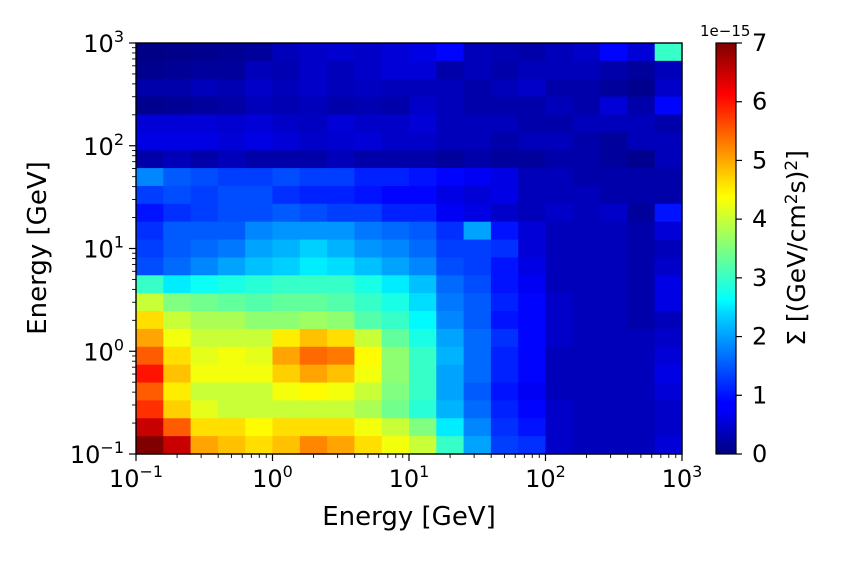 Image resolution: width=843 pixels, height=562 pixels. I want to click on colorbar-tick-label: 6, so click(759, 102).